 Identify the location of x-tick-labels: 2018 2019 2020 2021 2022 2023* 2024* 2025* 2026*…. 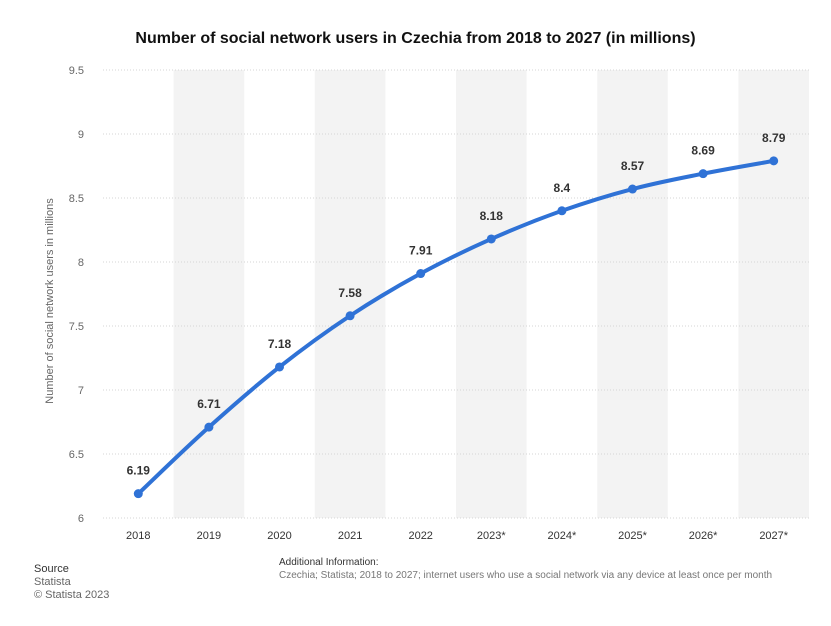
(457, 536).